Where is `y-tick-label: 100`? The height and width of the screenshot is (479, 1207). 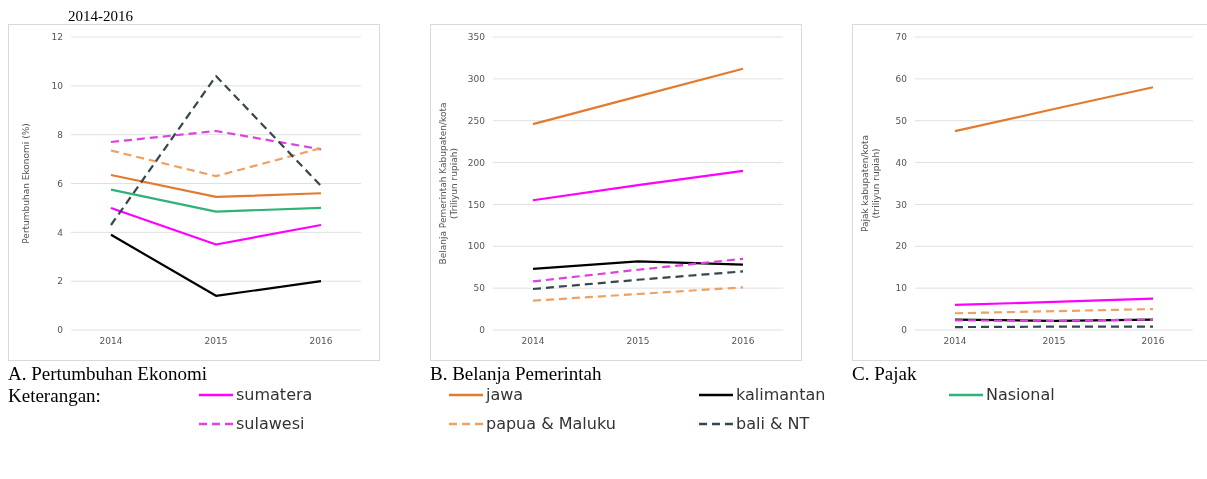 y-tick-label: 100 is located at coordinates (476, 246).